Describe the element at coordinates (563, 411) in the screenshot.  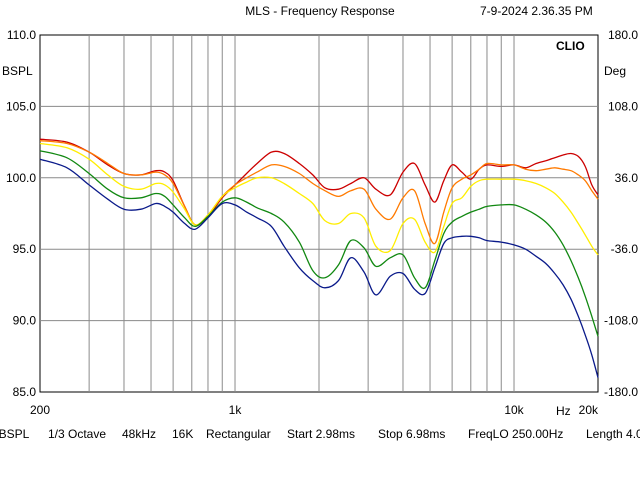
I see `x-axis-unit: Hz` at that location.